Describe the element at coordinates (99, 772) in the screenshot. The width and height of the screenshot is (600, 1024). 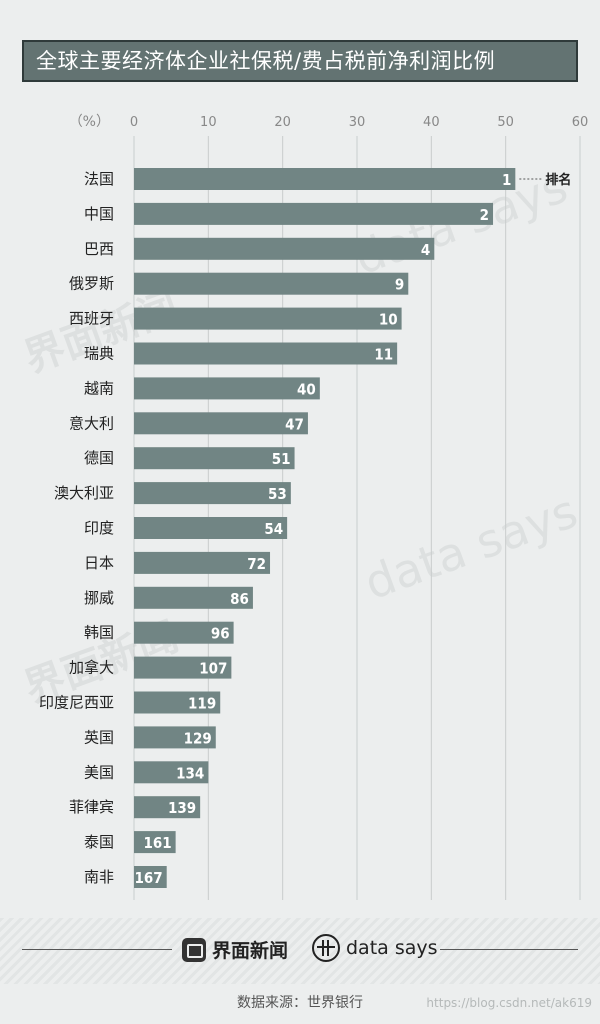
I see `category-label: 美国` at that location.